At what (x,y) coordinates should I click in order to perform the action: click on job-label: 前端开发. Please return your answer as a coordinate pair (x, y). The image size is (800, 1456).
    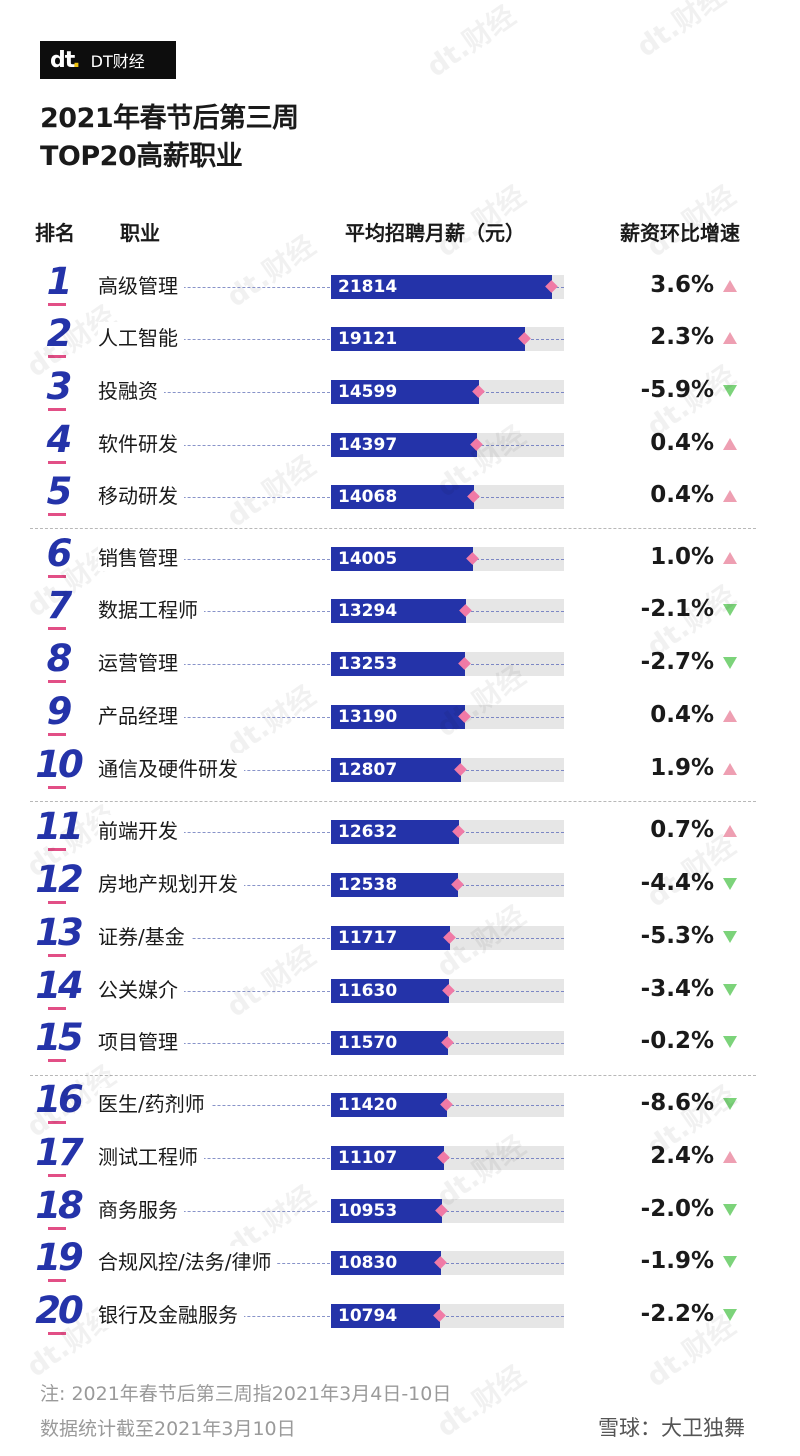
    Looking at the image, I should click on (141, 829).